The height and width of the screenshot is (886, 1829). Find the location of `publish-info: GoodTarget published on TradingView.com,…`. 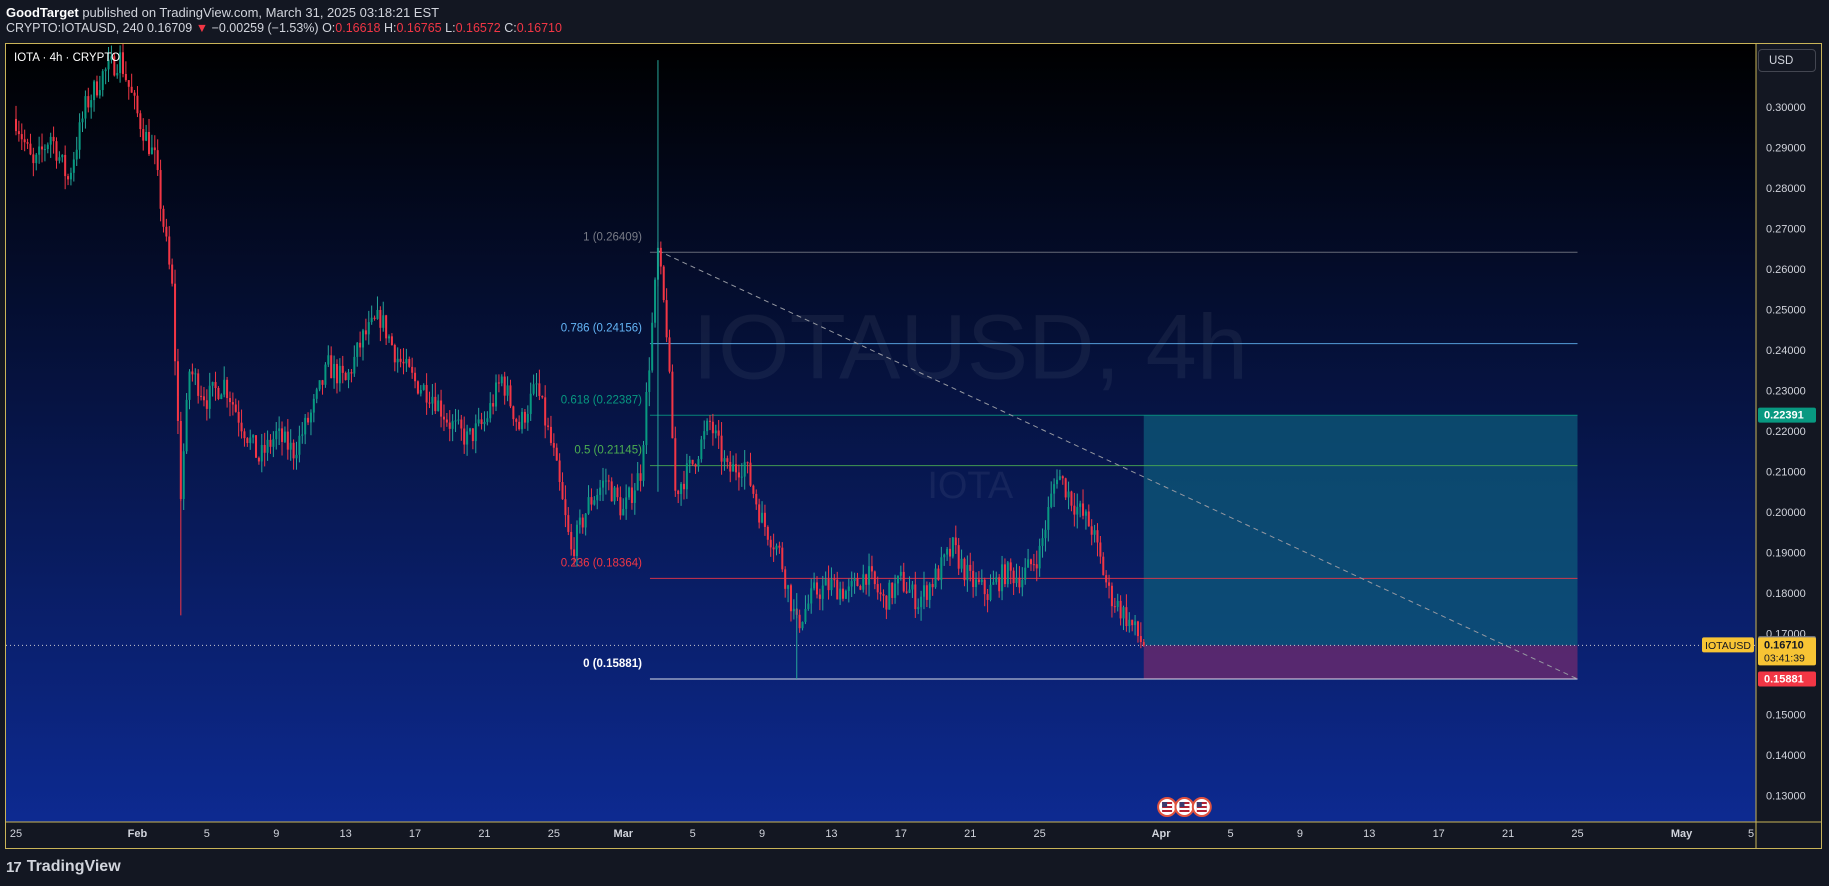

publish-info: GoodTarget published on TradingView.com,… is located at coordinates (222, 12).